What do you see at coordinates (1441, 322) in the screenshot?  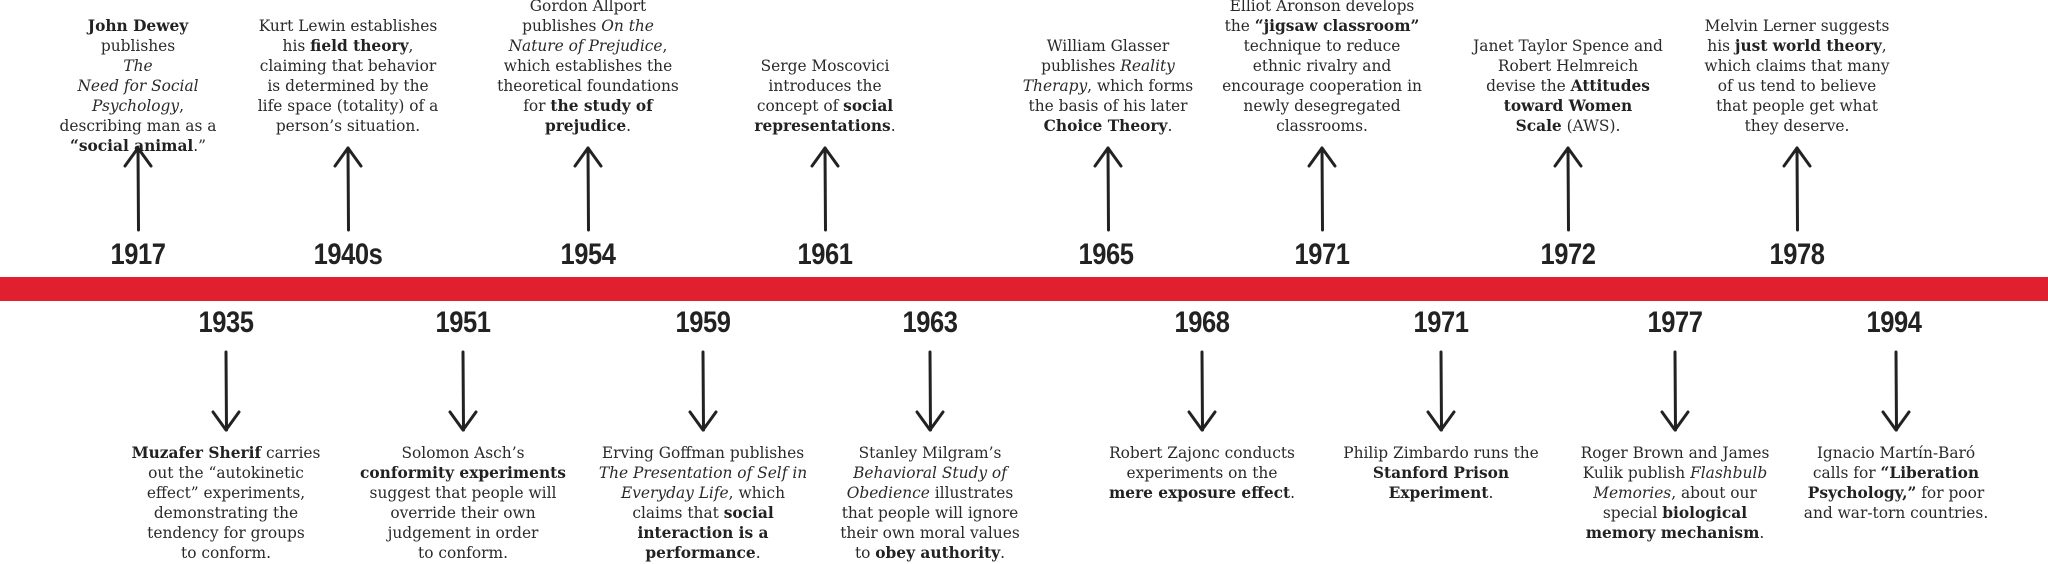 I see `event-year: 1971` at bounding box center [1441, 322].